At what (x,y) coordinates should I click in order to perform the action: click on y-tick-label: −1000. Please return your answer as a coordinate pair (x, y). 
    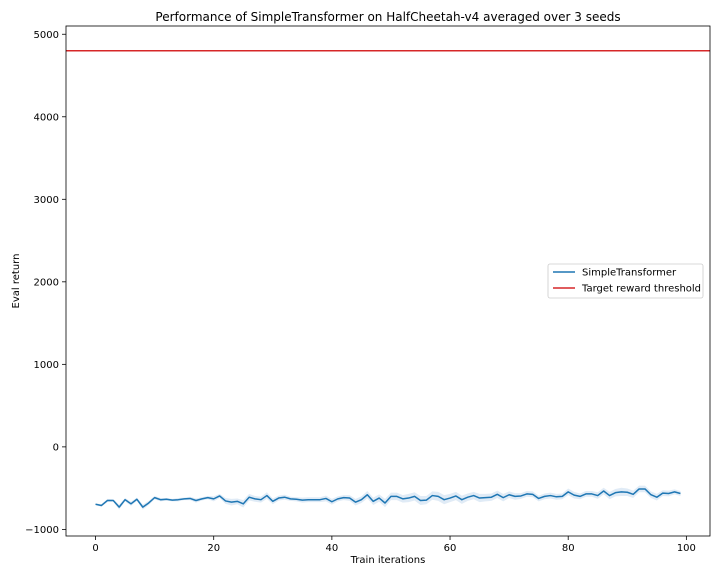
    Looking at the image, I should click on (42, 530).